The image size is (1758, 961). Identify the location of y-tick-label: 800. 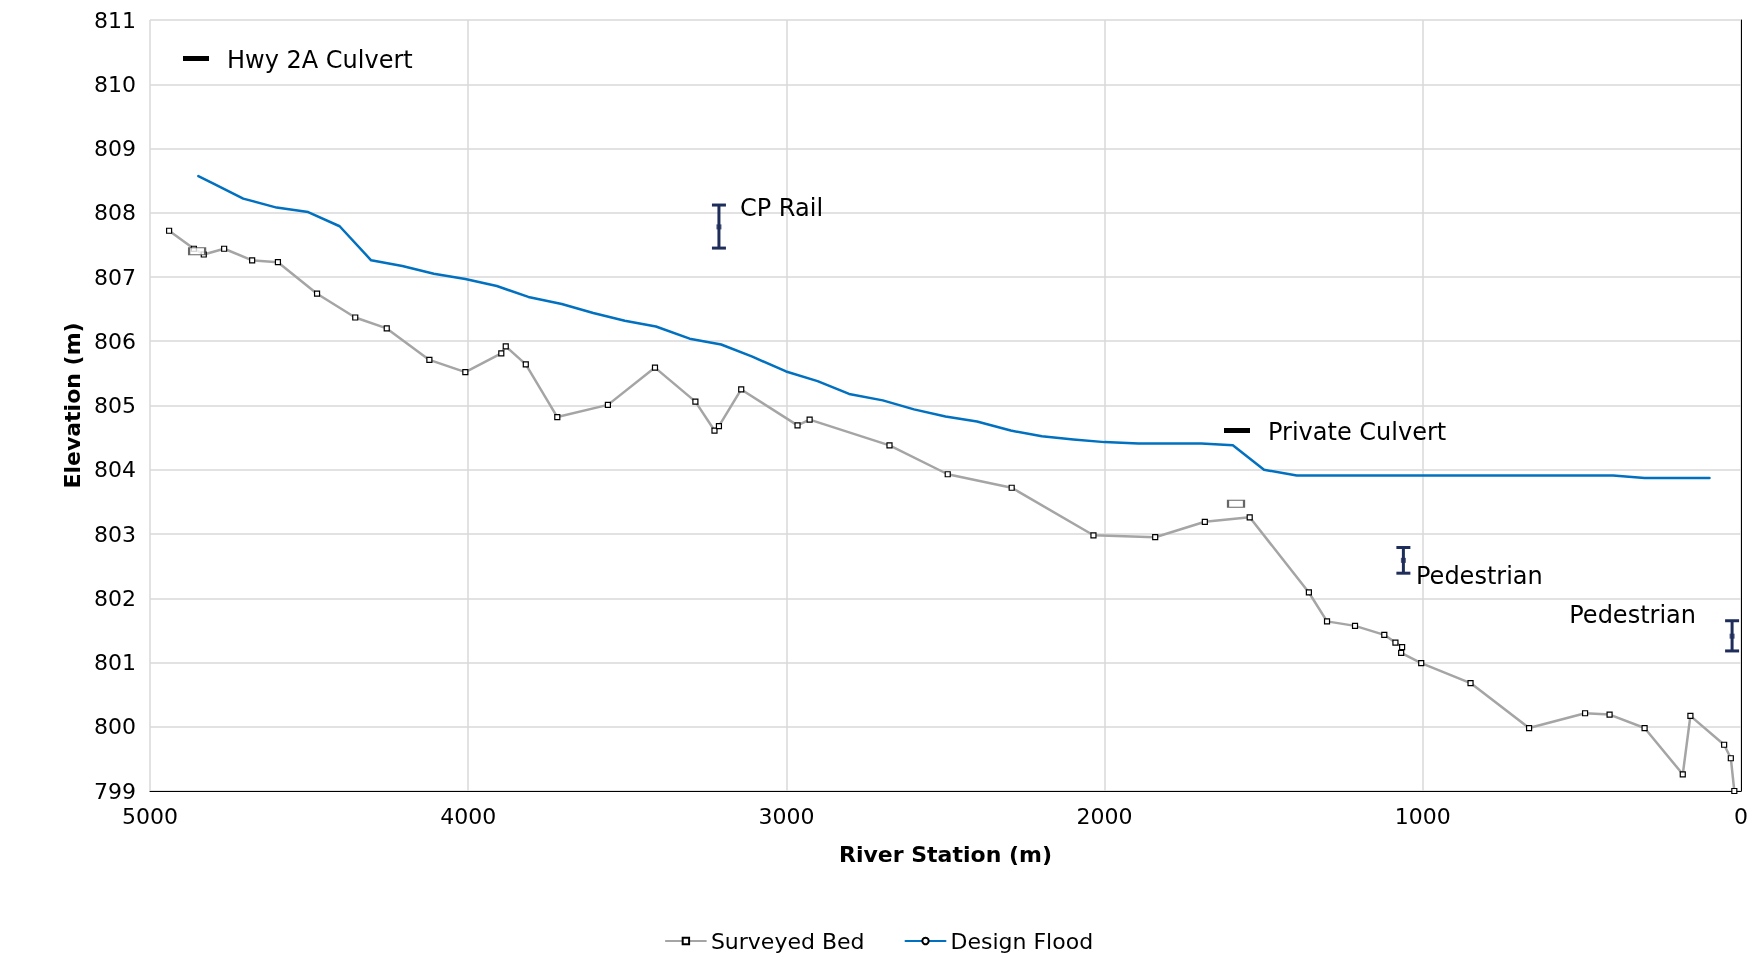
(115, 727).